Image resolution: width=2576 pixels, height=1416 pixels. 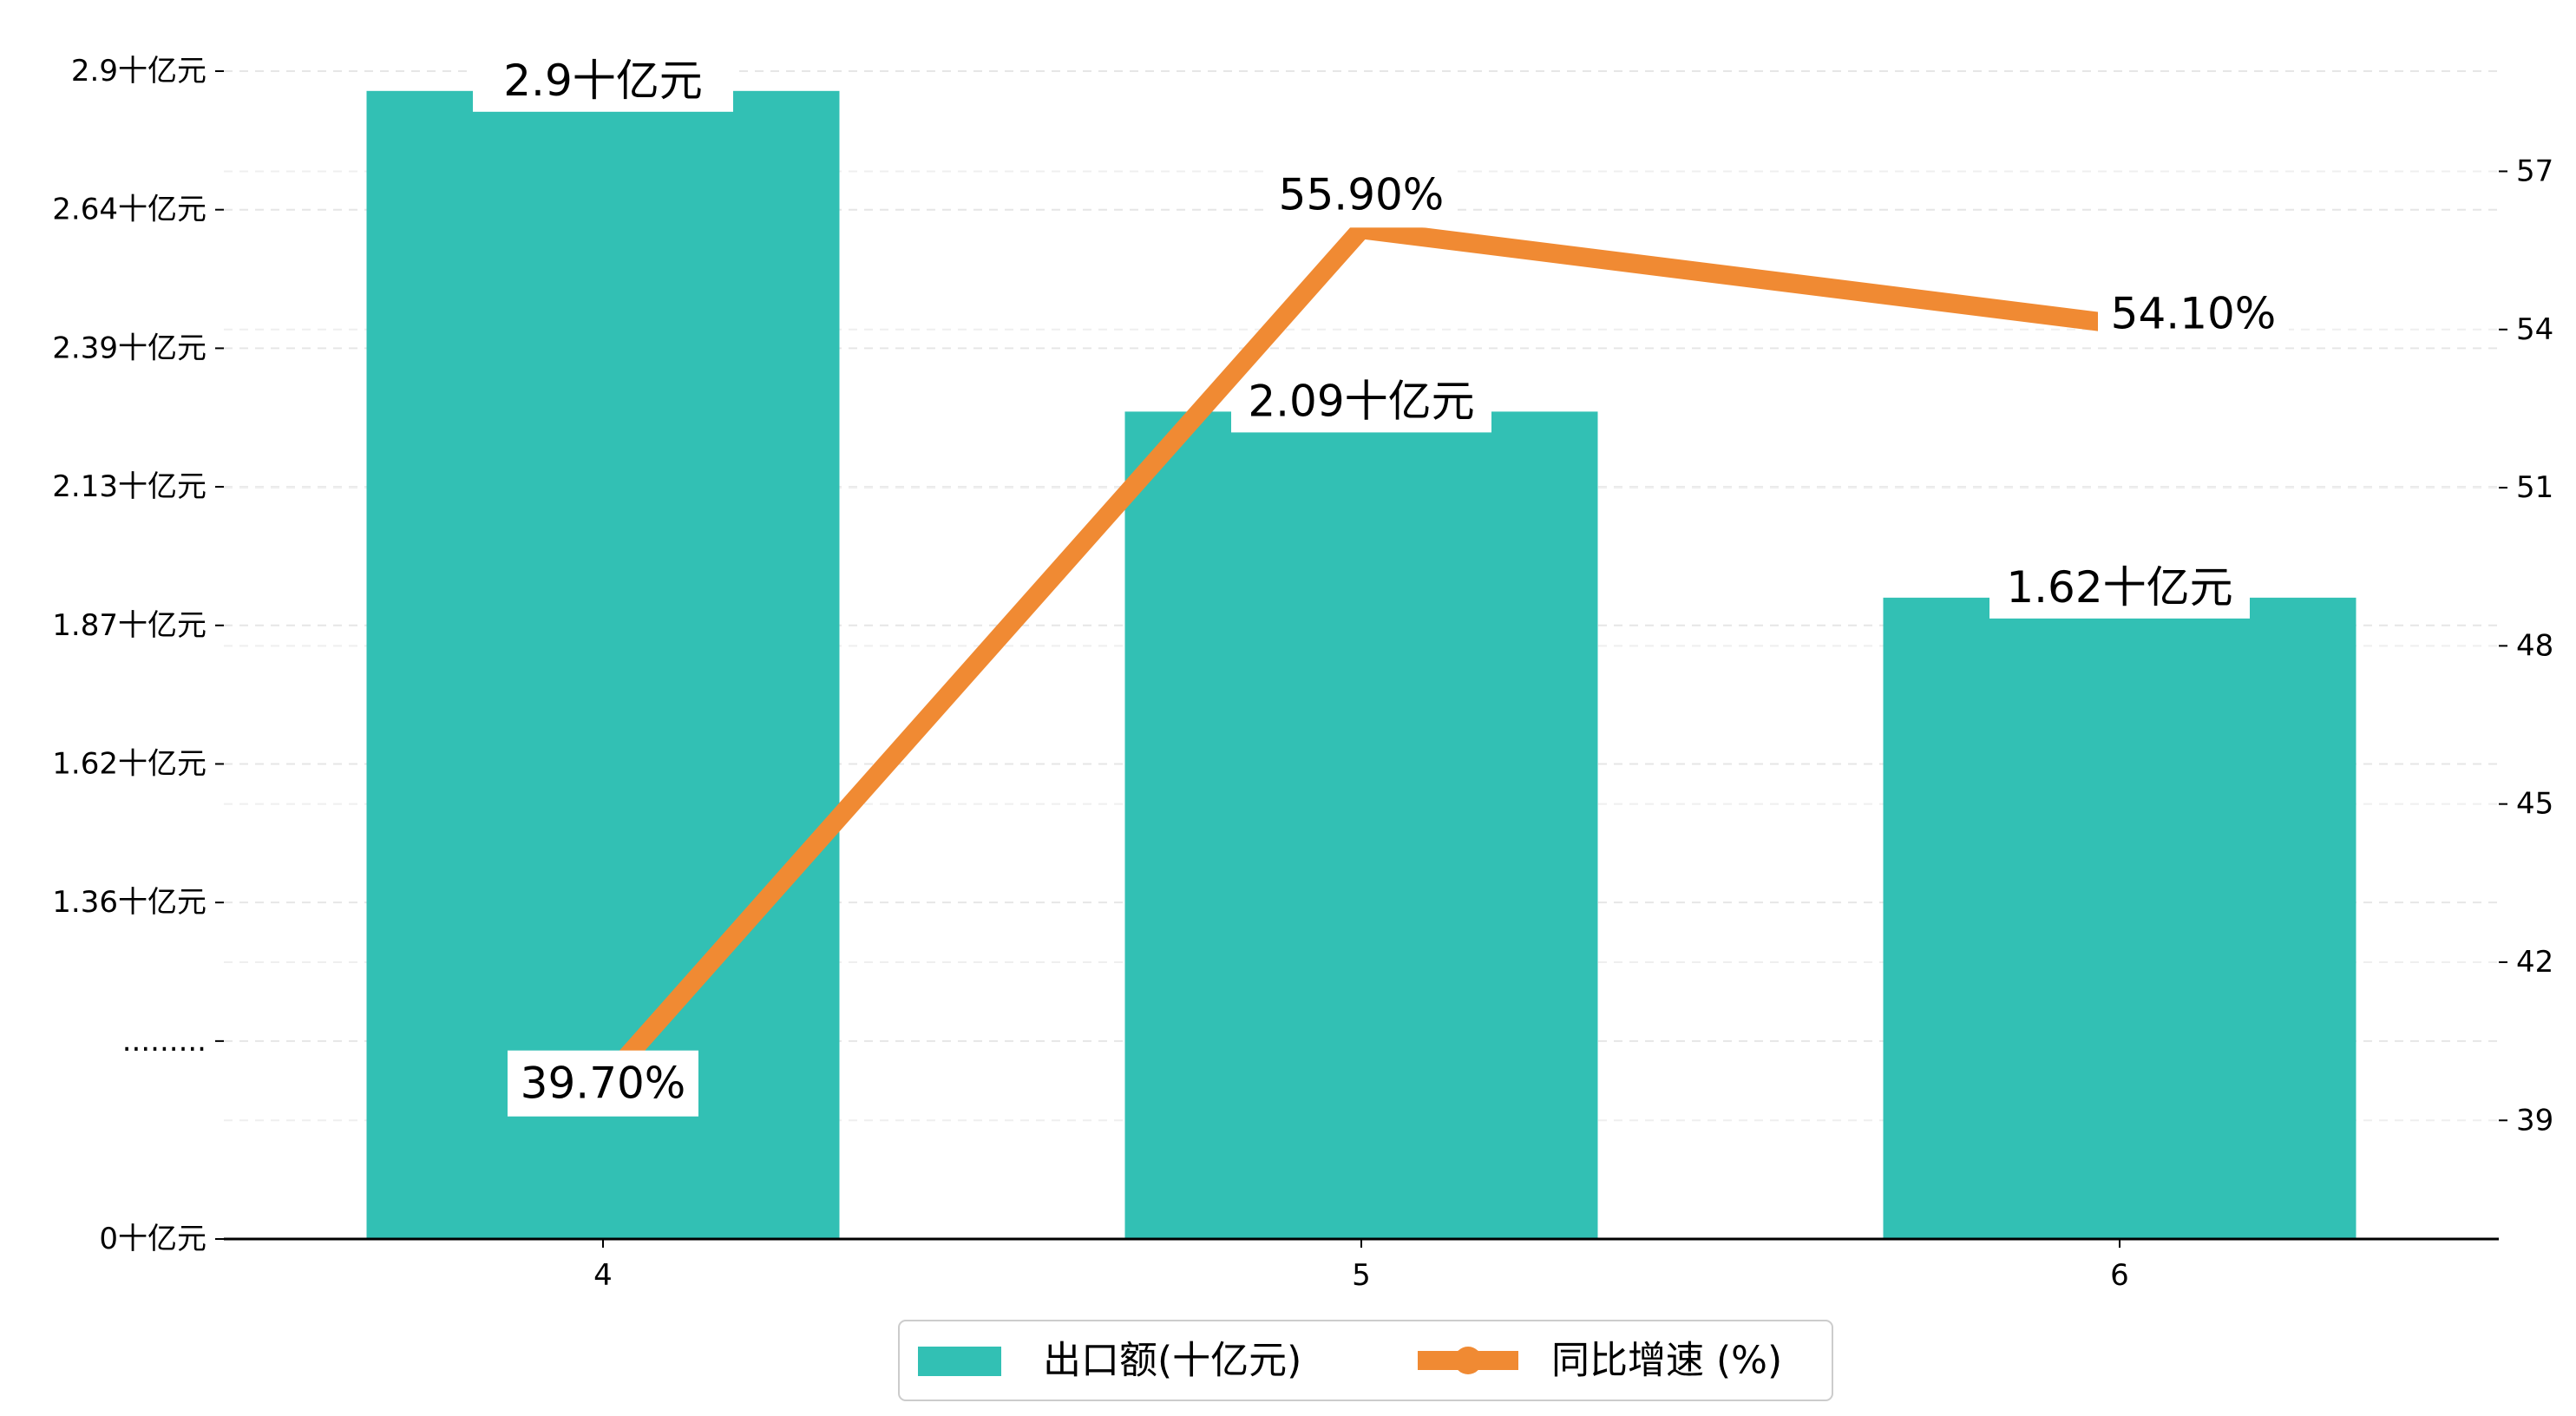 What do you see at coordinates (2534, 646) in the screenshot?
I see `right-tick-label-3: 48` at bounding box center [2534, 646].